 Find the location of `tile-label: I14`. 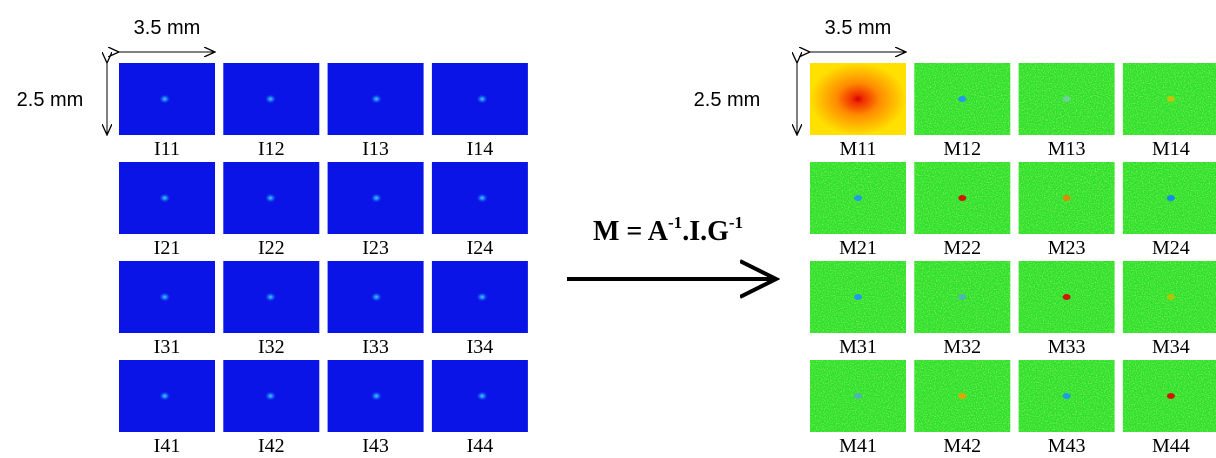

tile-label: I14 is located at coordinates (480, 149).